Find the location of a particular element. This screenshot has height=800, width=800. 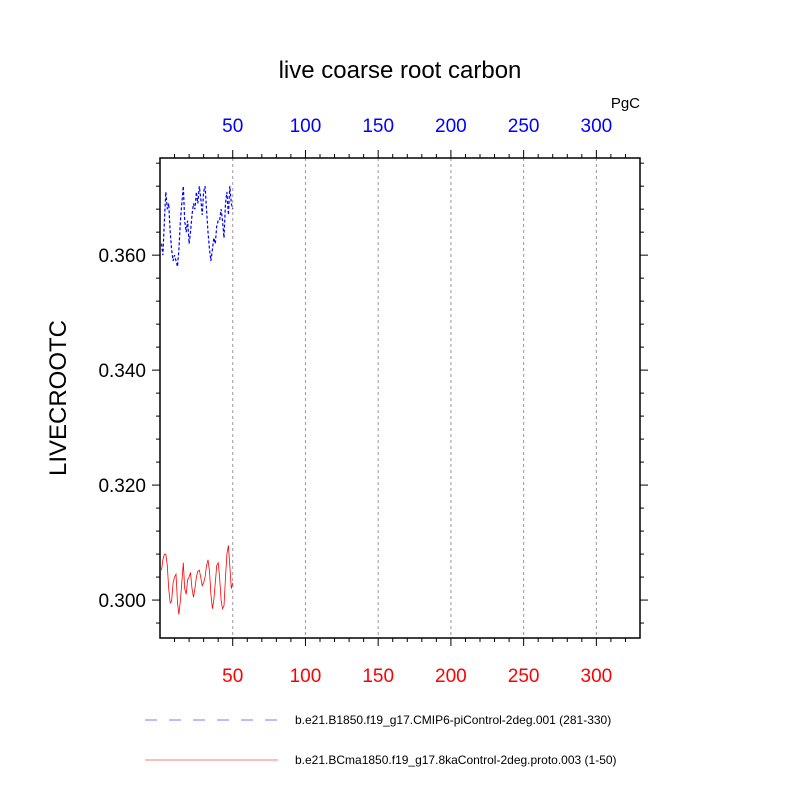

y-tick-label: 0.360 is located at coordinates (122, 256).